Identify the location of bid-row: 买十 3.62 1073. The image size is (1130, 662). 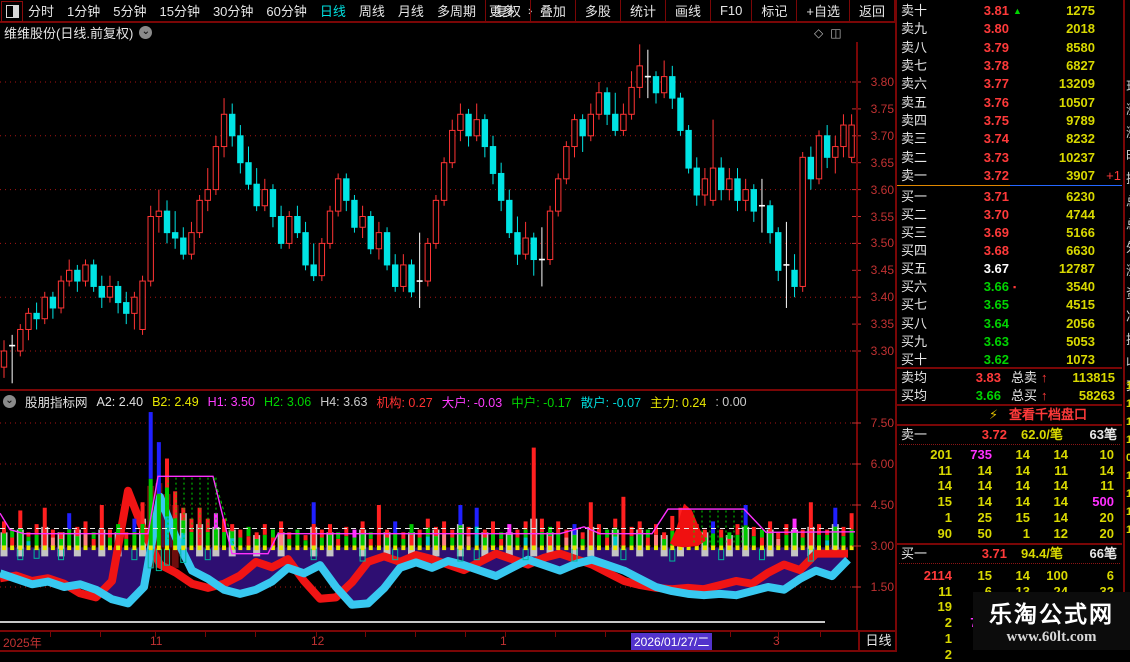
(1009, 360).